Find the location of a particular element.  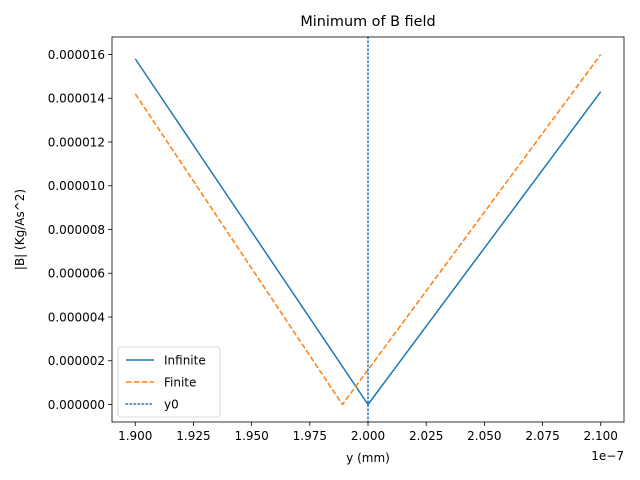

x-tick-label: 1.975 is located at coordinates (310, 436).